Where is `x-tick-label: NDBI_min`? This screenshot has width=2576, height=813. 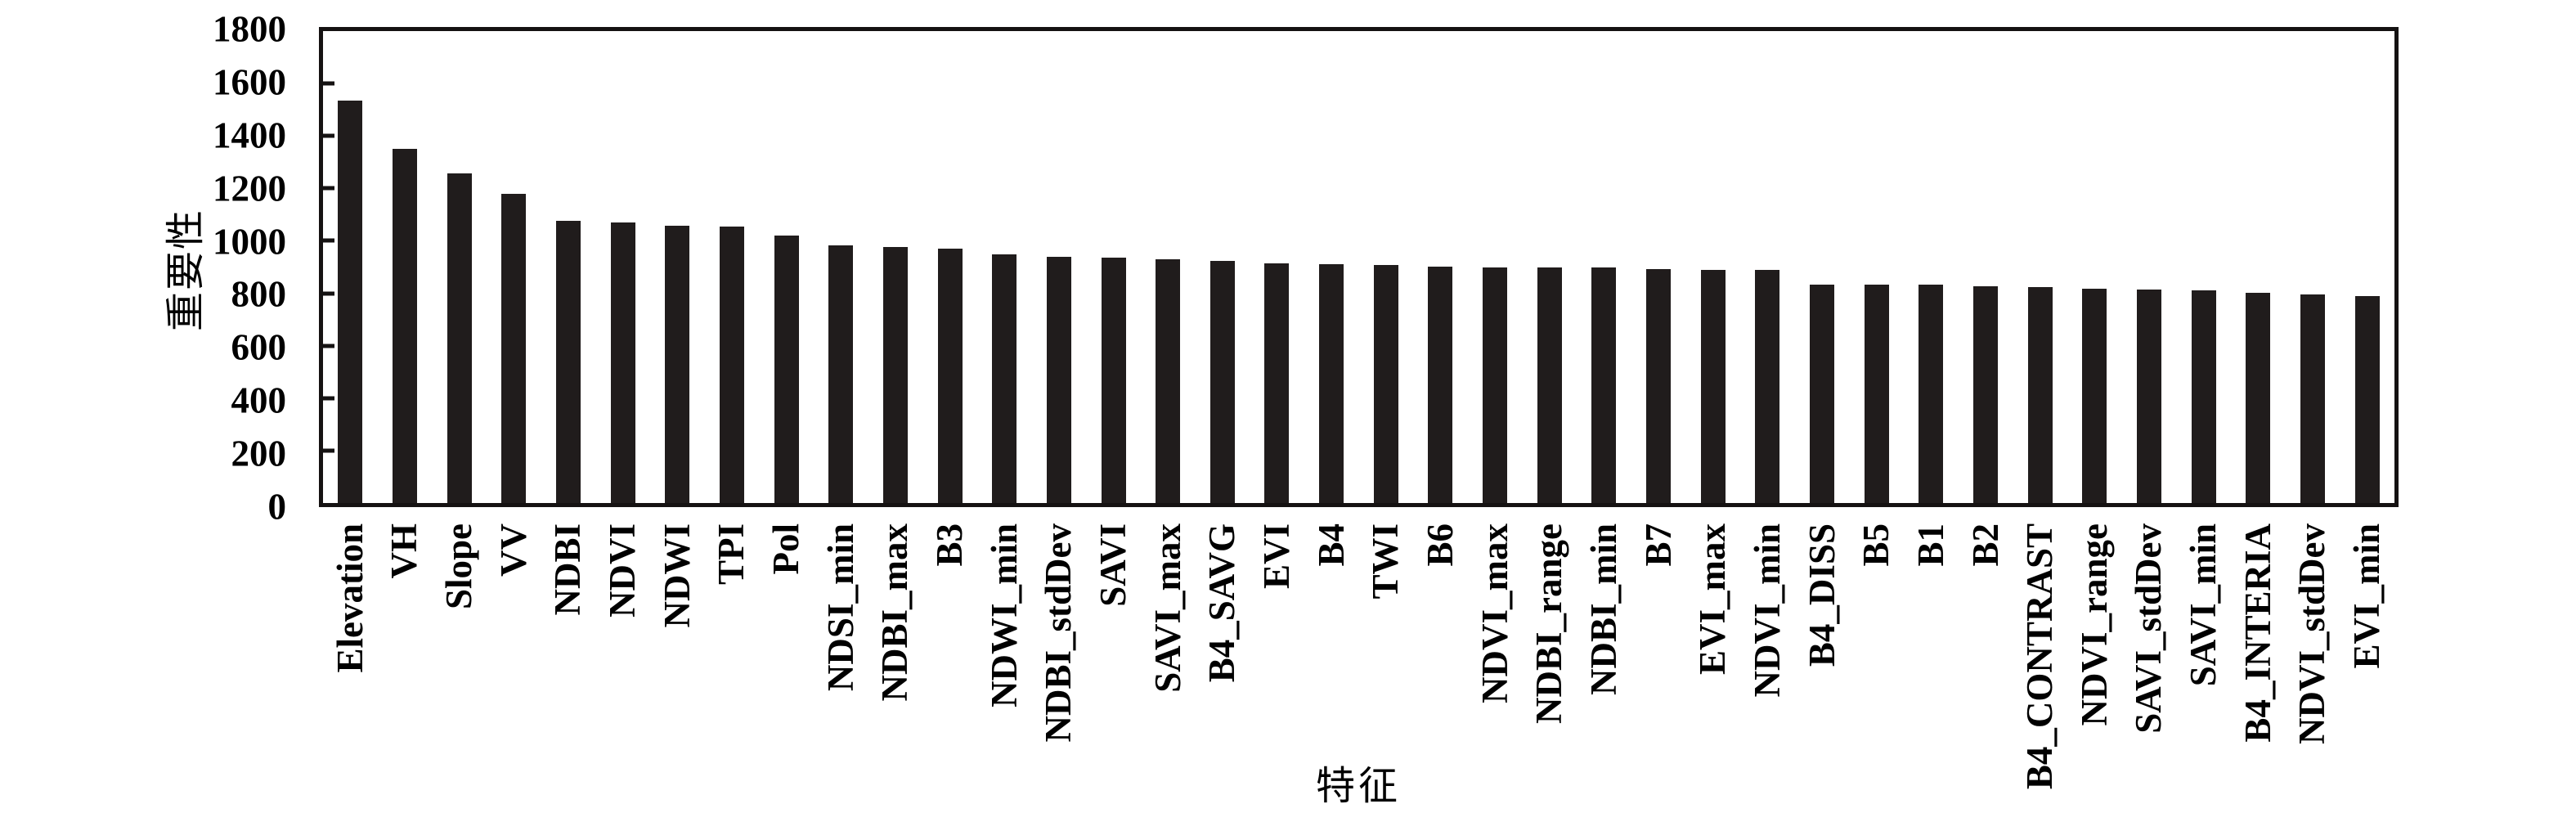
x-tick-label: NDBI_min is located at coordinates (1603, 610).